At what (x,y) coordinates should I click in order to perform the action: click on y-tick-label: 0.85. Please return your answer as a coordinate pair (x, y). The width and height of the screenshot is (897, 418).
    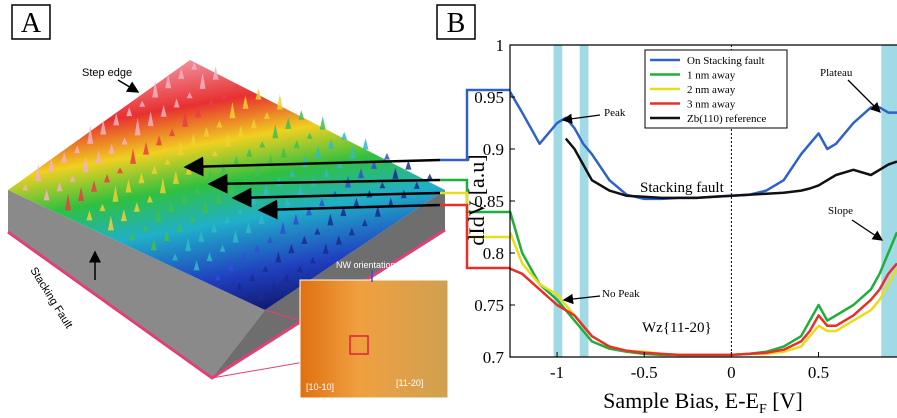
    Looking at the image, I should click on (489, 201).